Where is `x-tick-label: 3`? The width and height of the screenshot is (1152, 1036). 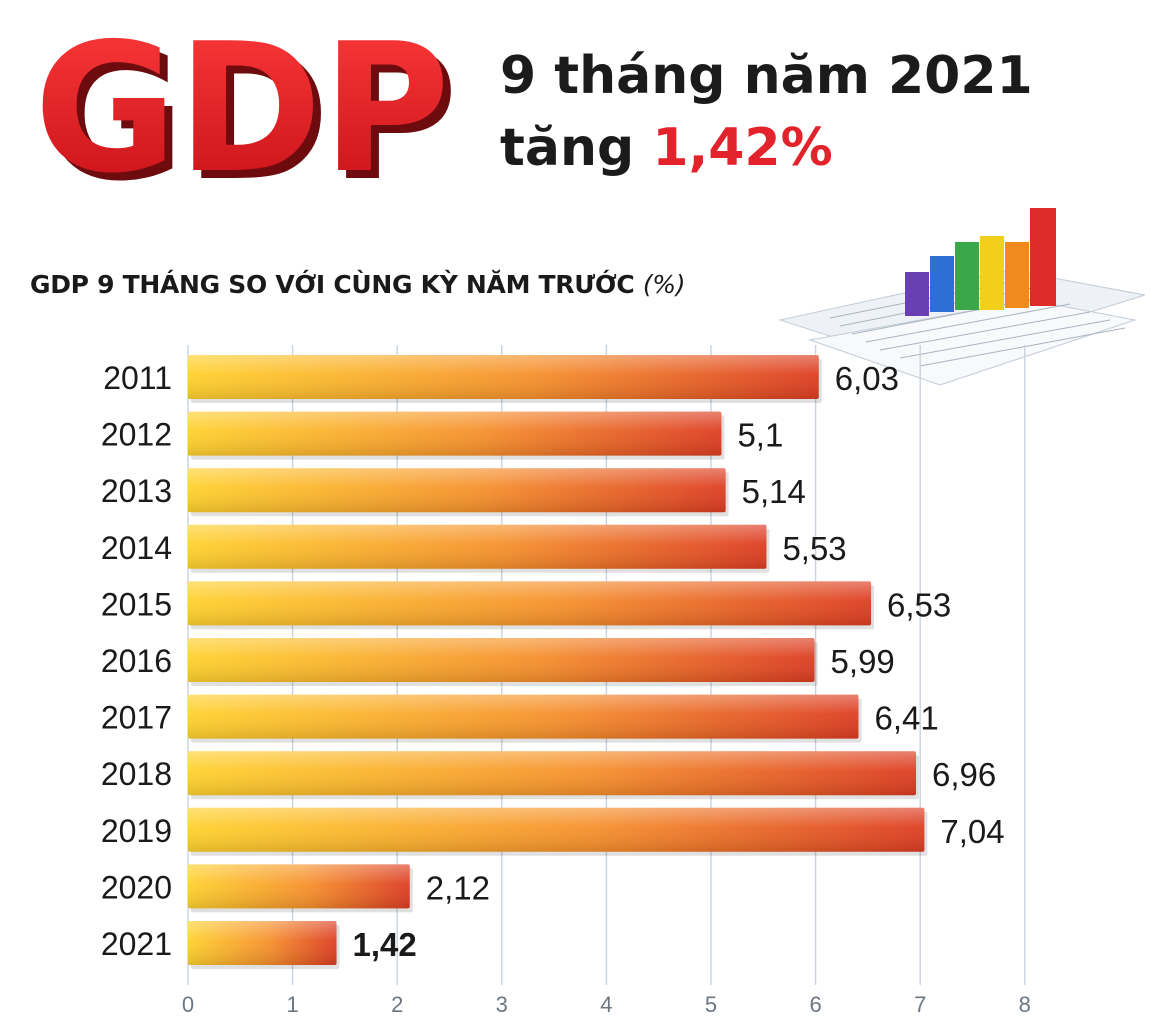 x-tick-label: 3 is located at coordinates (502, 1004).